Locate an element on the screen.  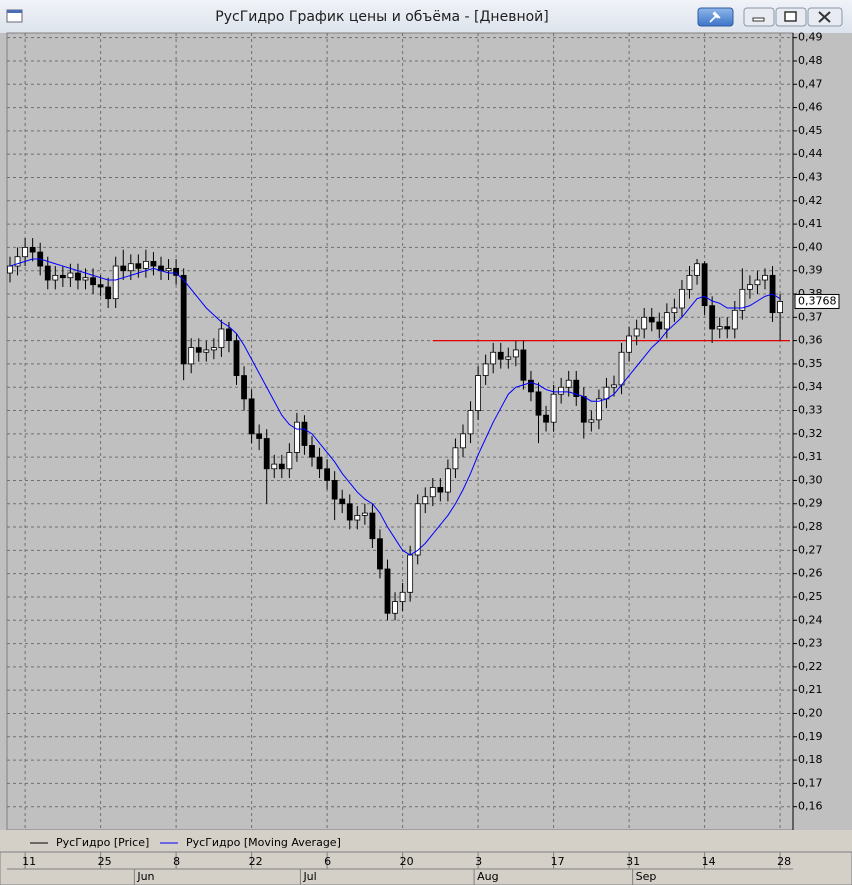
y-tick-label: 0,39 is located at coordinates (810, 270).